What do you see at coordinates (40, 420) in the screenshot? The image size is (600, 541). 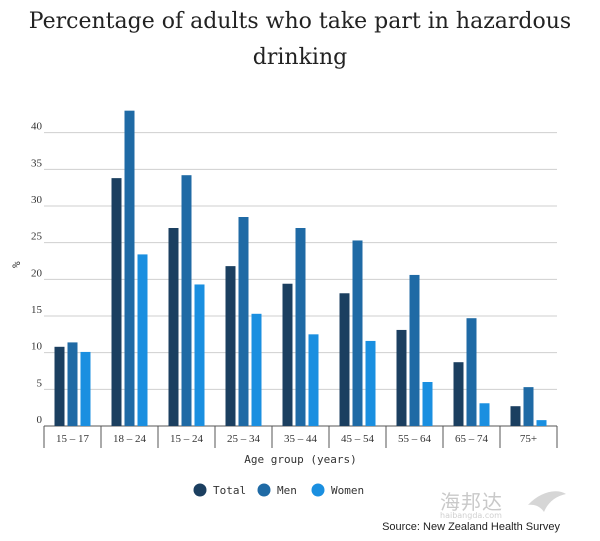 I see `y-tick-label-0: 0` at bounding box center [40, 420].